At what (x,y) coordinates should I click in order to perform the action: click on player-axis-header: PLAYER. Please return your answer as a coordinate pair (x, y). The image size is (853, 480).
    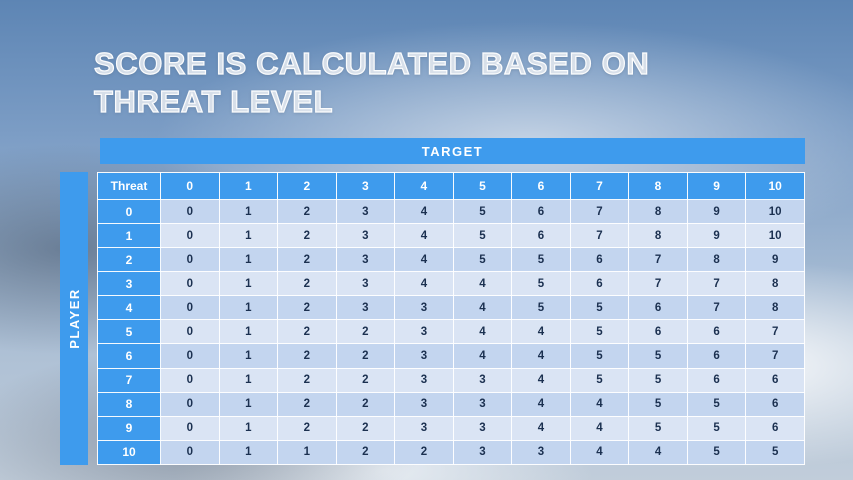
    Looking at the image, I should click on (74, 318).